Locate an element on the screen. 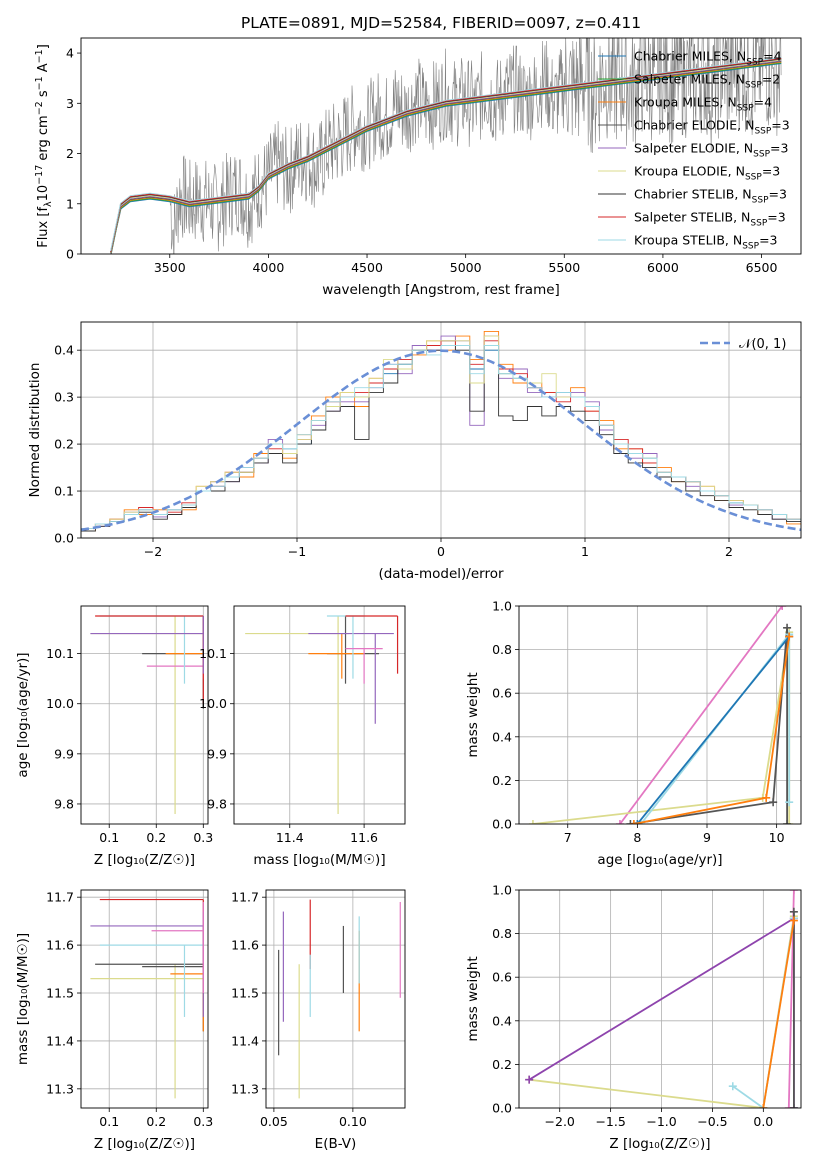  y-axis-label: mass [log₁₀(M/M☉)] is located at coordinates (23, 999).